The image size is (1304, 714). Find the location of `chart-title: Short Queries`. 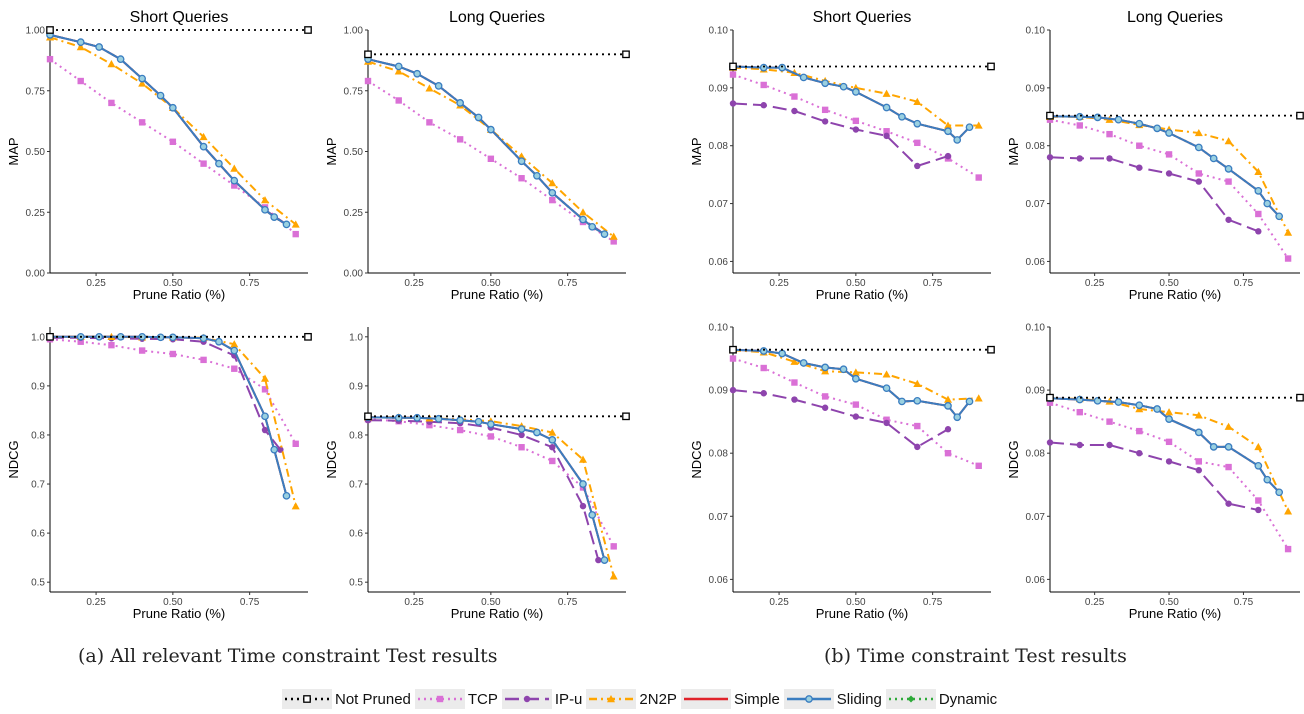

chart-title: Short Queries is located at coordinates (862, 17).